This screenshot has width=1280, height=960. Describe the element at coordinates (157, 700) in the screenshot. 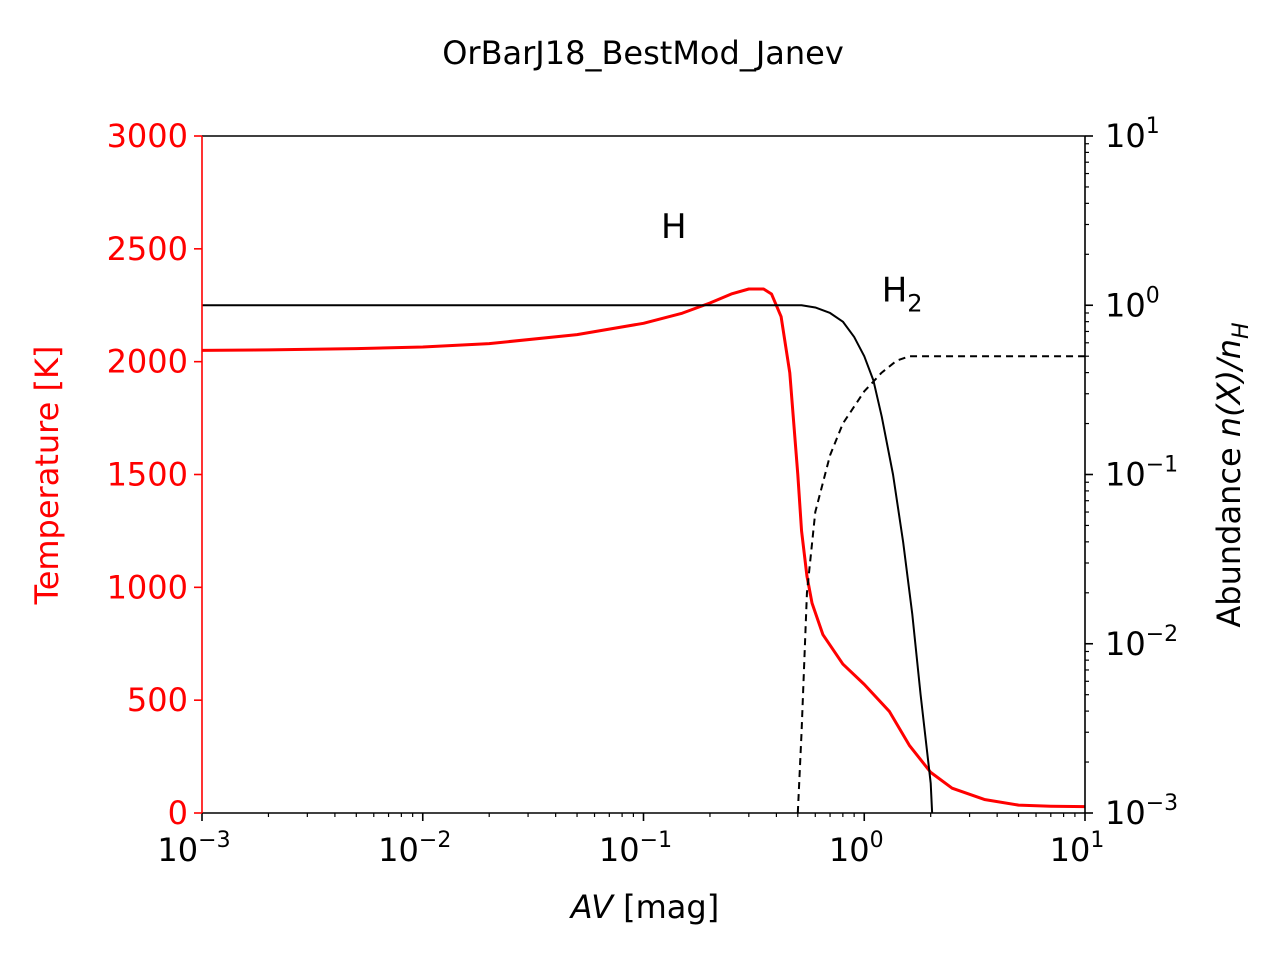

I see `y-left-tick-label: 500` at that location.